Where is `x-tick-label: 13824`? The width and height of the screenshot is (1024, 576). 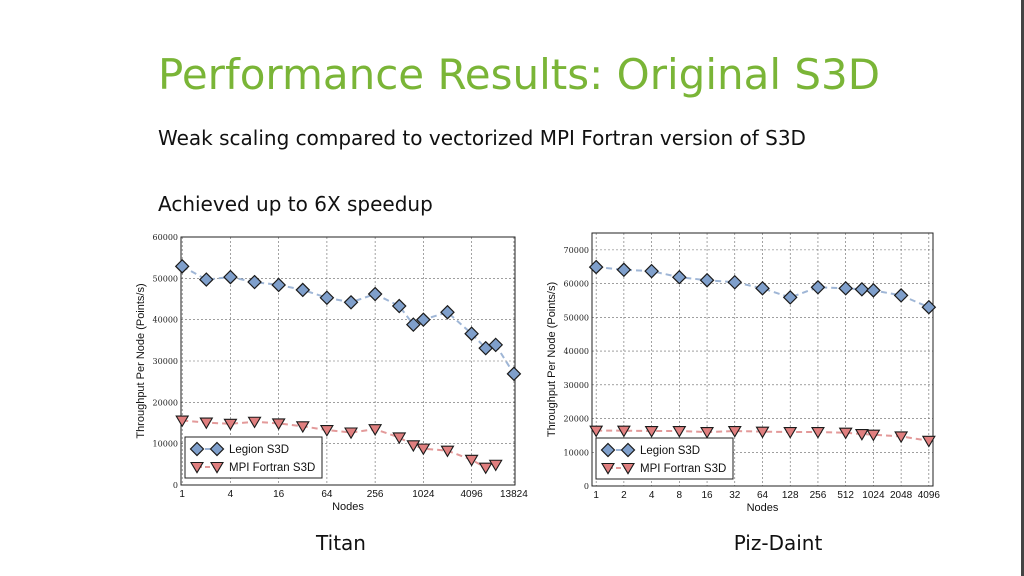 x-tick-label: 13824 is located at coordinates (514, 494).